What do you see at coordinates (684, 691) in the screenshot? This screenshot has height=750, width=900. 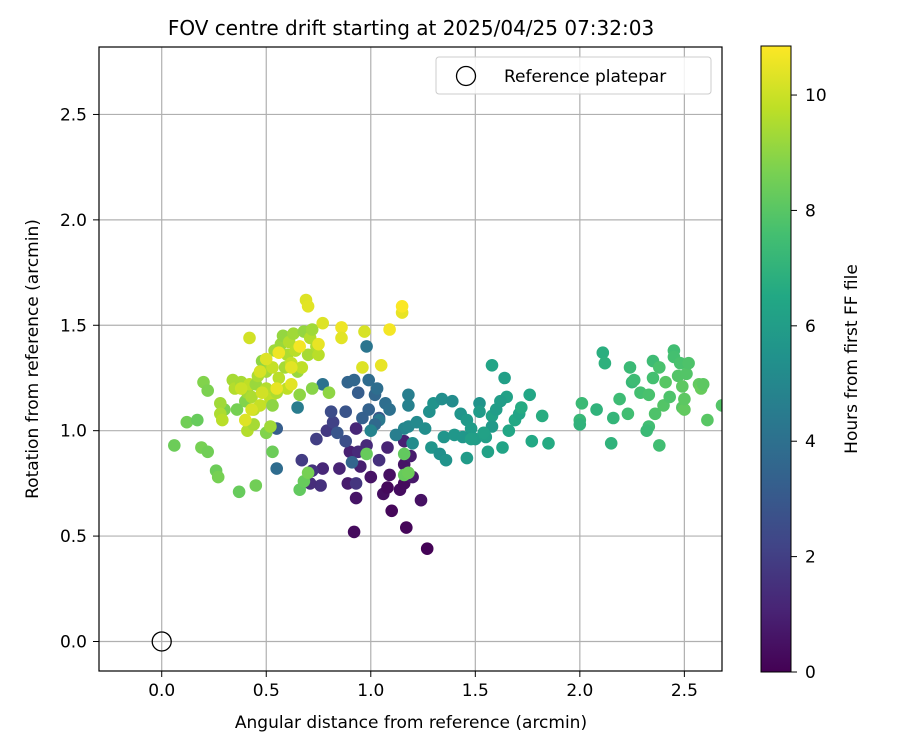 I see `x-tick-label: 2.5` at bounding box center [684, 691].